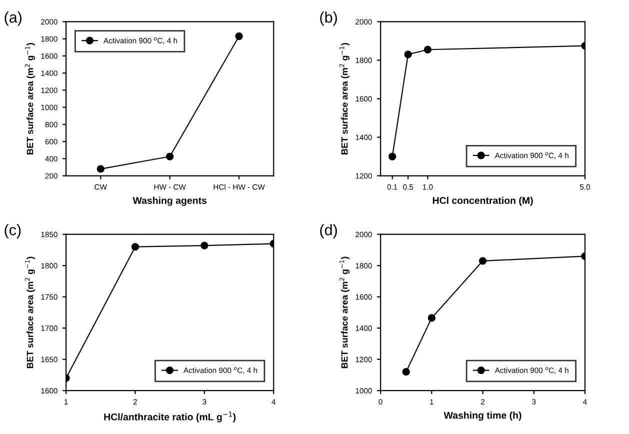  I want to click on x-axis-title: Washing time (h), so click(483, 416).